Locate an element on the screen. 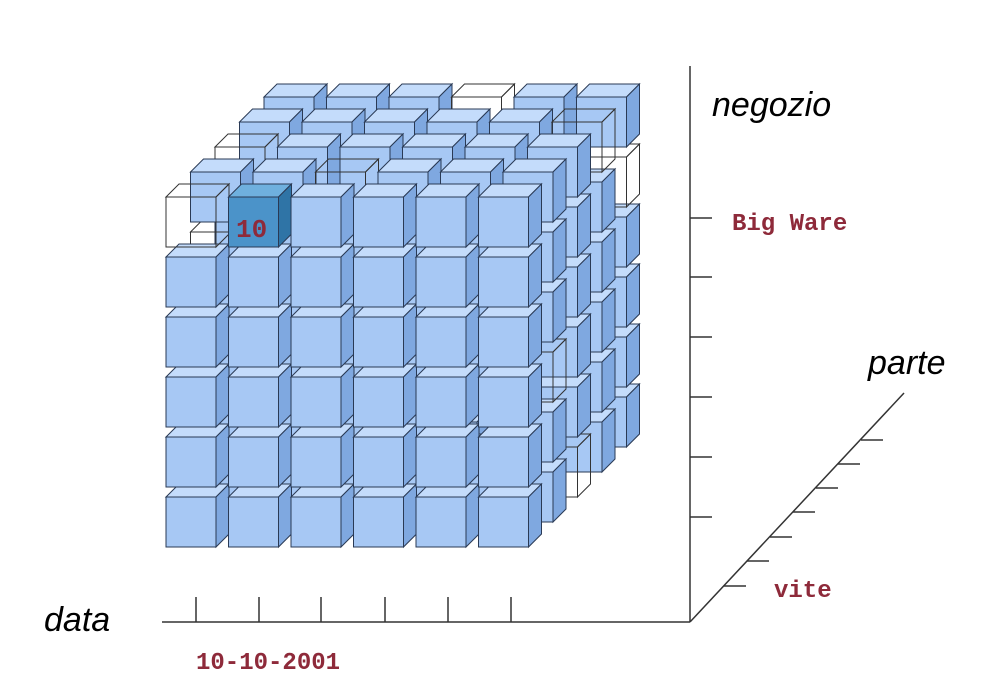 The image size is (982, 696). data-axis-label: data is located at coordinates (77, 620).